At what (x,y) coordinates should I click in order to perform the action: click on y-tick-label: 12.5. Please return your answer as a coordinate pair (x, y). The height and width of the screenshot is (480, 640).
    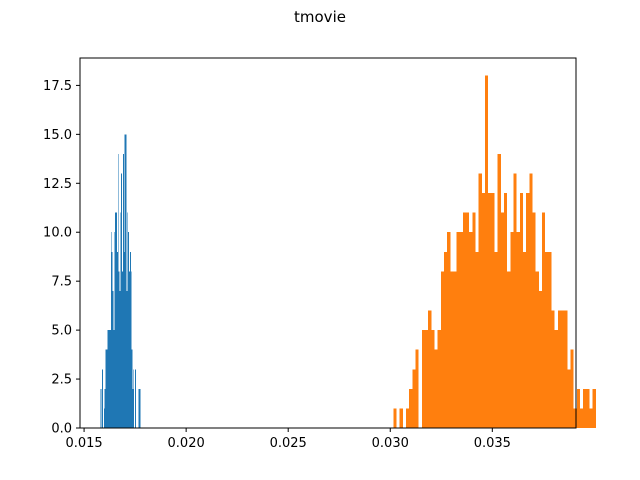
    Looking at the image, I should click on (57, 184).